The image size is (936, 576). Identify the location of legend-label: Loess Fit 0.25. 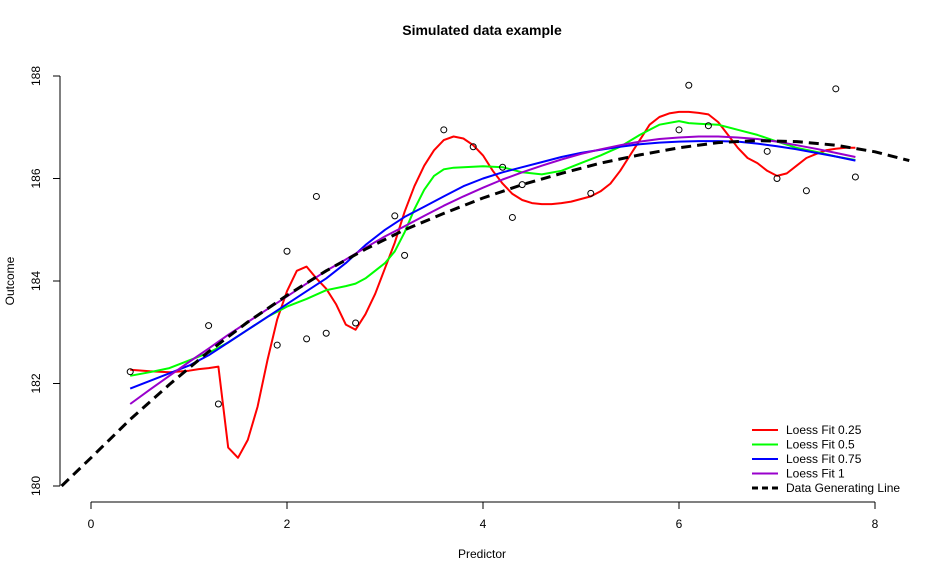
(824, 430).